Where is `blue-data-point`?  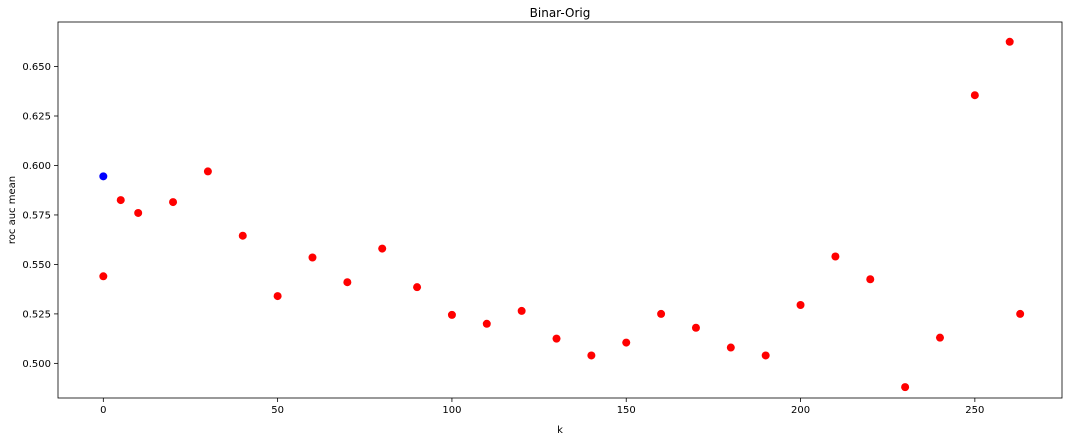
blue-data-point is located at coordinates (103, 176).